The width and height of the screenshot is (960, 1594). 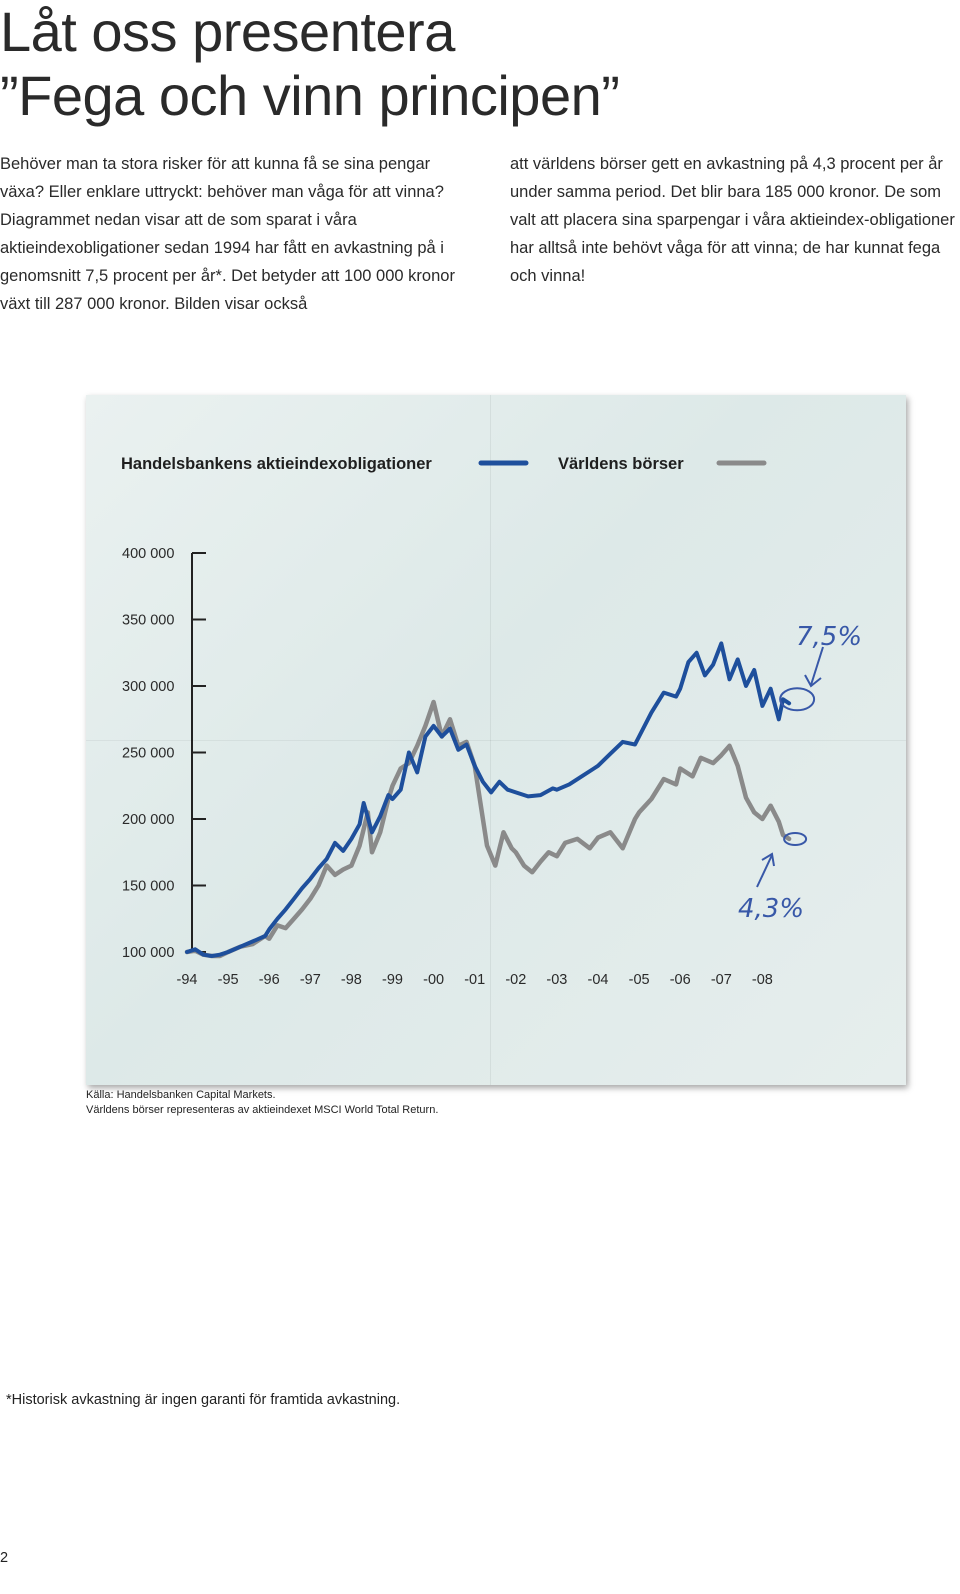 What do you see at coordinates (762, 980) in the screenshot?
I see `x-tick-label: -08` at bounding box center [762, 980].